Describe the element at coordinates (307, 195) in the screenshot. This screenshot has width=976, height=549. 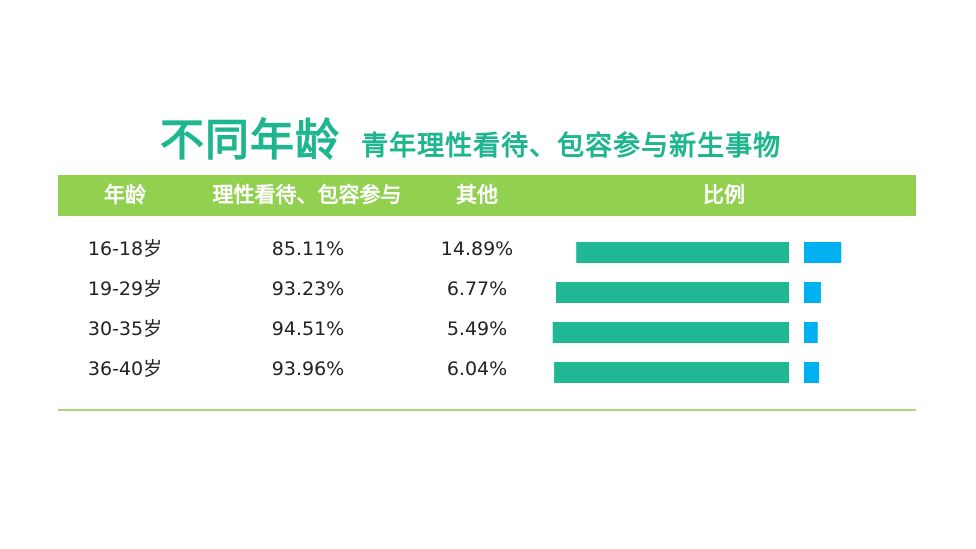
I see `header-rational: 理性看待、包容参与` at that location.